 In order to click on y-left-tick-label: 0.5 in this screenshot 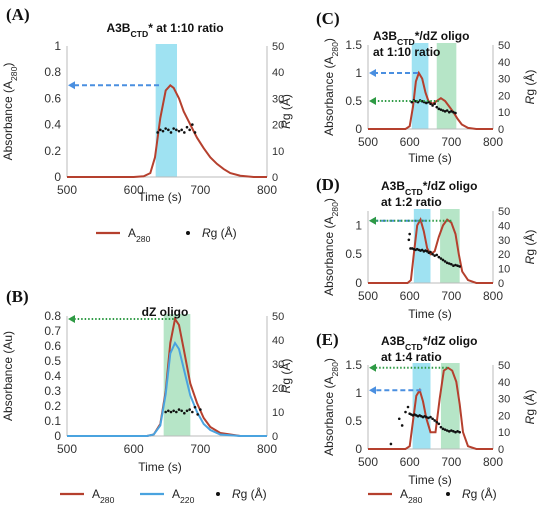, I will do `click(353, 421)`.